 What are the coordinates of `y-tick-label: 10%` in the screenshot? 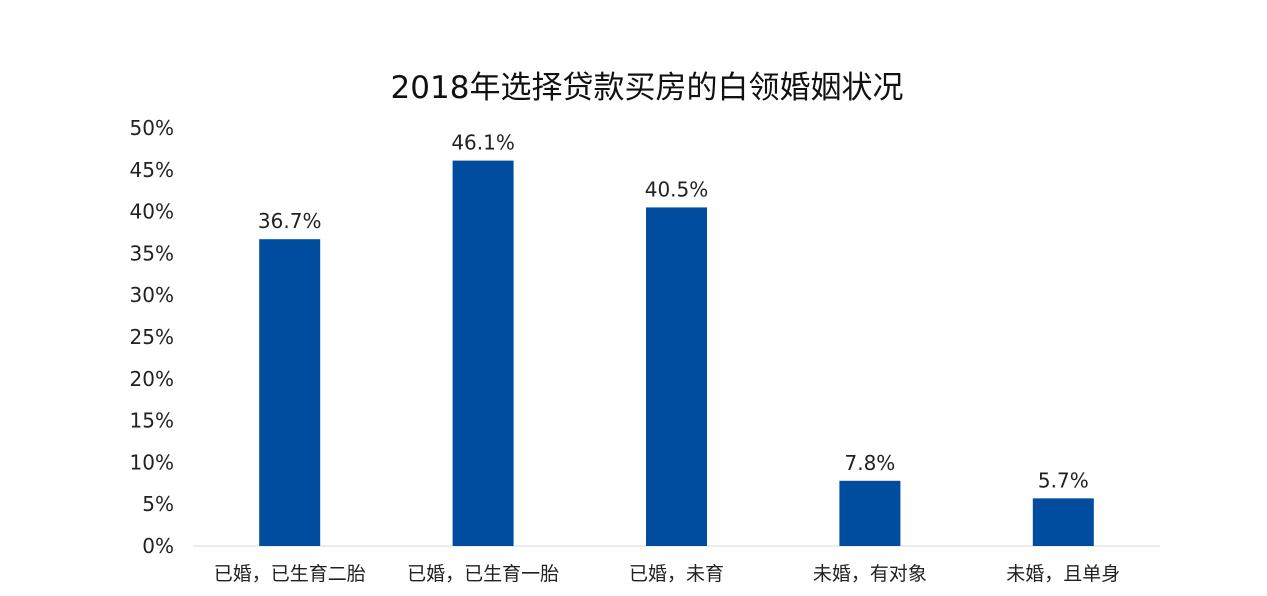 It's located at (152, 462).